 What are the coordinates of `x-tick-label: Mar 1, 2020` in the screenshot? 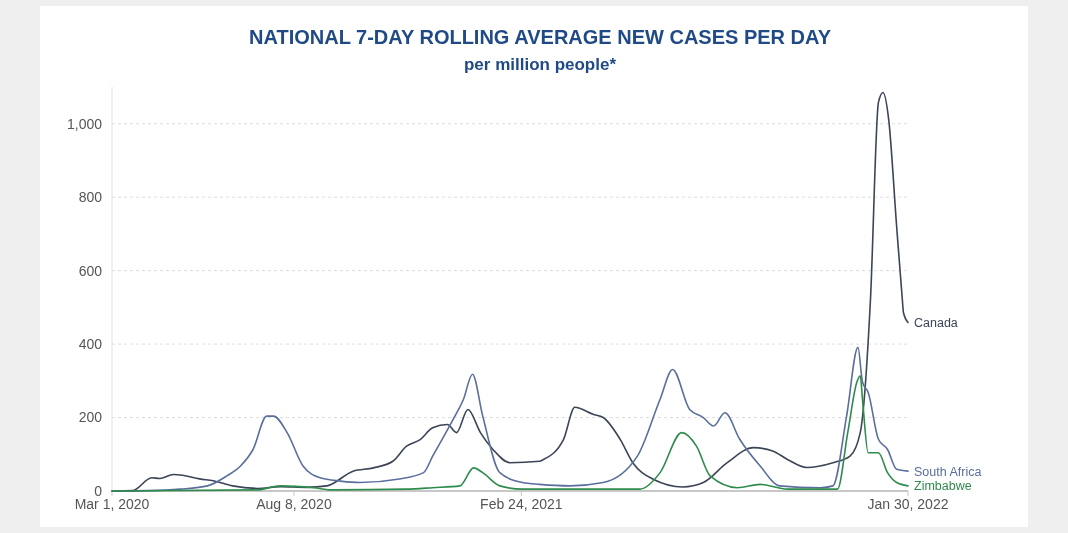 It's located at (112, 504).